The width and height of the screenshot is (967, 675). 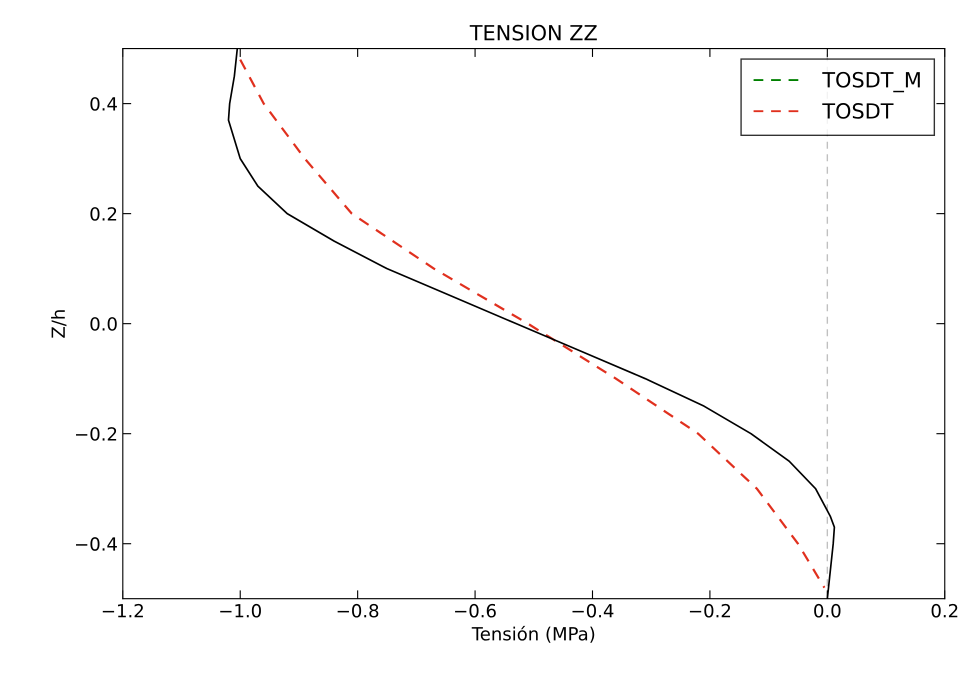 I want to click on y-tick-label: 0.0, so click(x=103, y=324).